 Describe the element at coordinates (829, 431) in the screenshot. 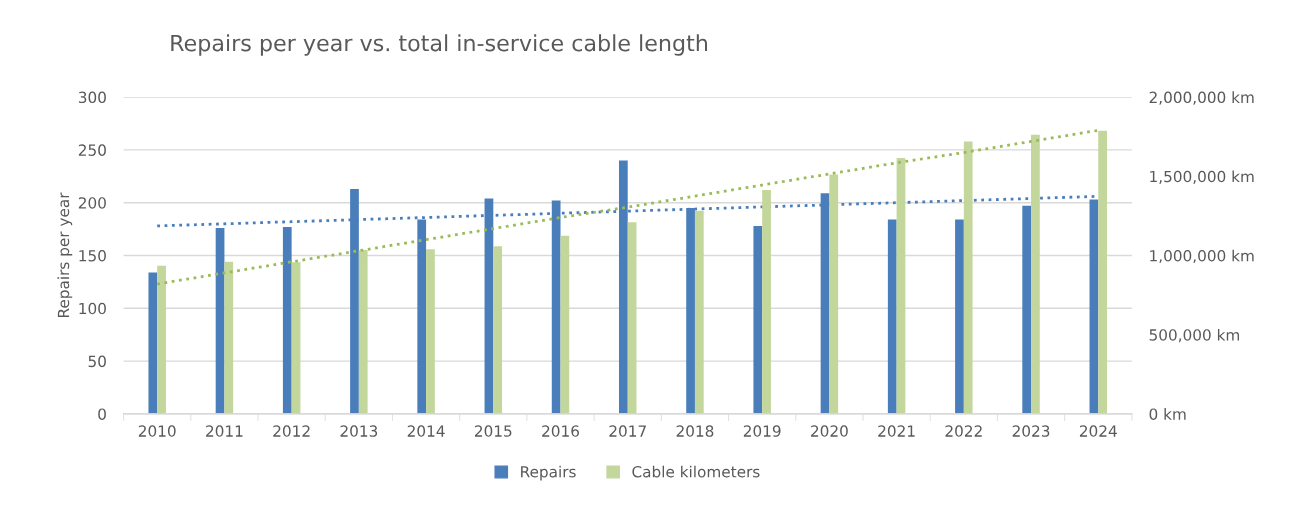

I see `x-tick-label: 2020` at that location.